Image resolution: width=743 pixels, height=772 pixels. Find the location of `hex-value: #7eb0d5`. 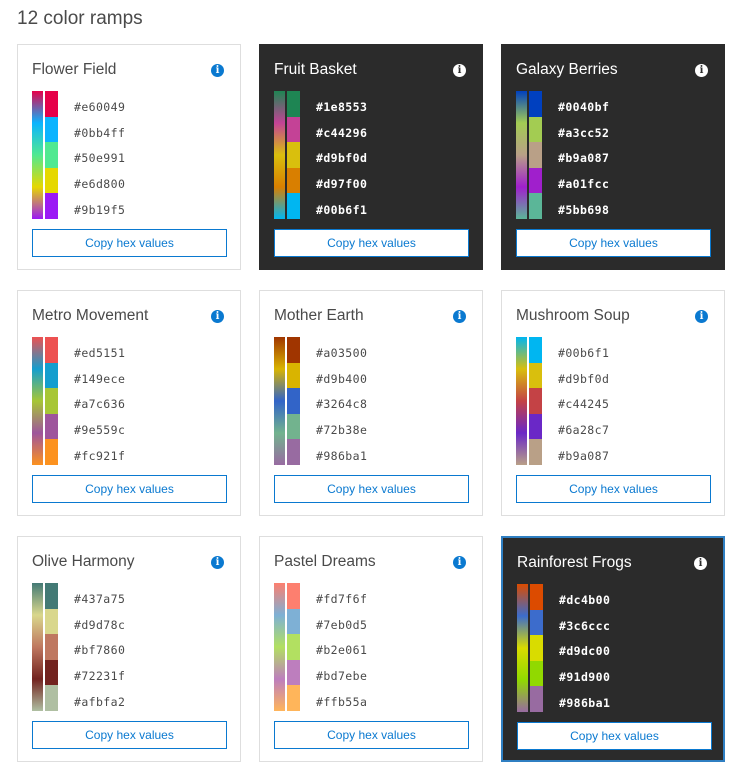

hex-value: #7eb0d5 is located at coordinates (342, 624).